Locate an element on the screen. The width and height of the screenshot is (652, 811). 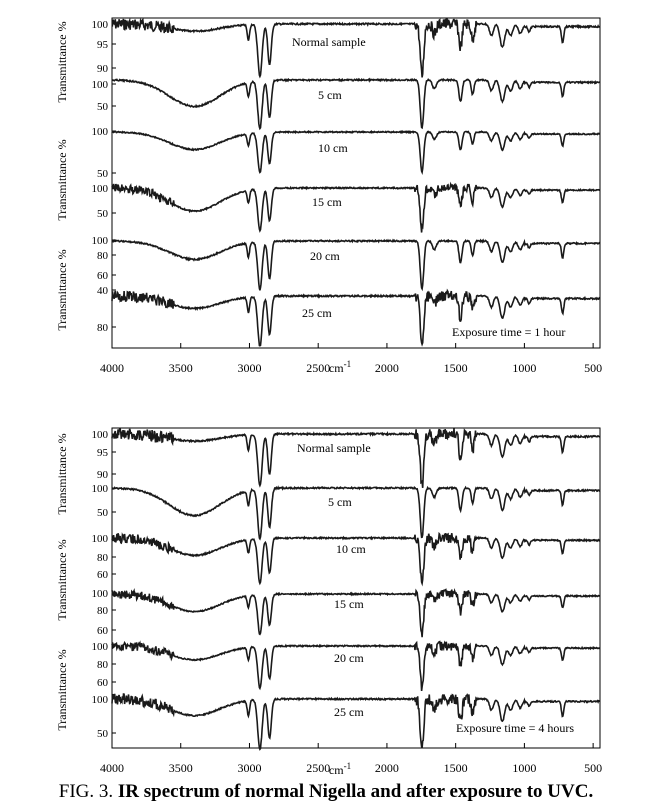
y-tick-label: 40 is located at coordinates (103, 291).